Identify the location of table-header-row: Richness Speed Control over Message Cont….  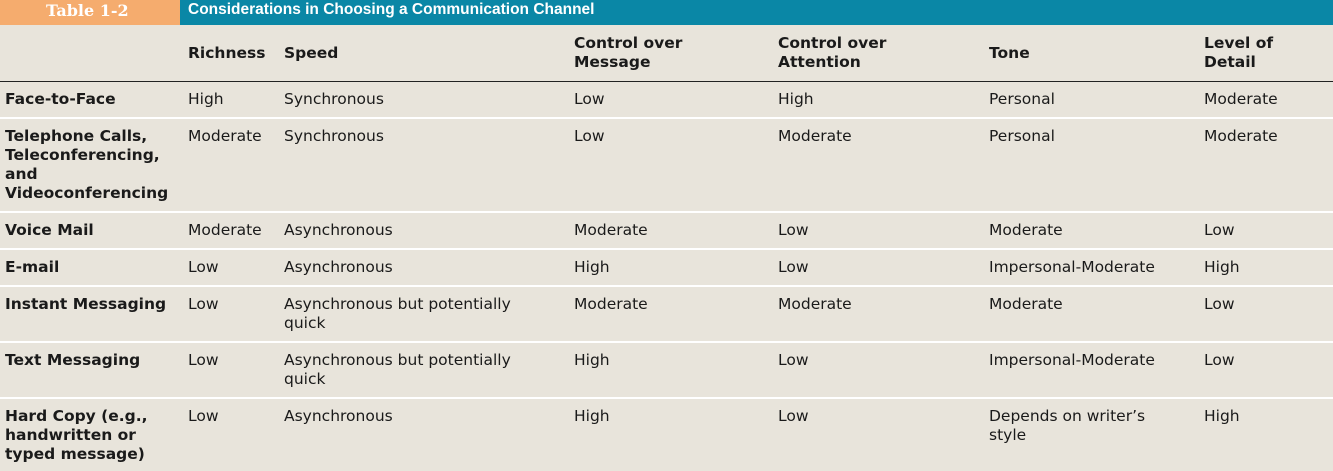
(666, 53).